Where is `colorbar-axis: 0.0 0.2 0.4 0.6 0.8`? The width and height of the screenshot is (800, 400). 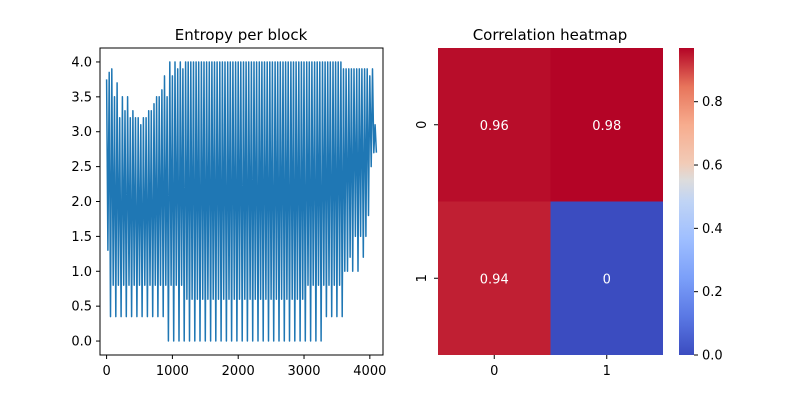 colorbar-axis: 0.0 0.2 0.4 0.6 0.8 is located at coordinates (708, 229).